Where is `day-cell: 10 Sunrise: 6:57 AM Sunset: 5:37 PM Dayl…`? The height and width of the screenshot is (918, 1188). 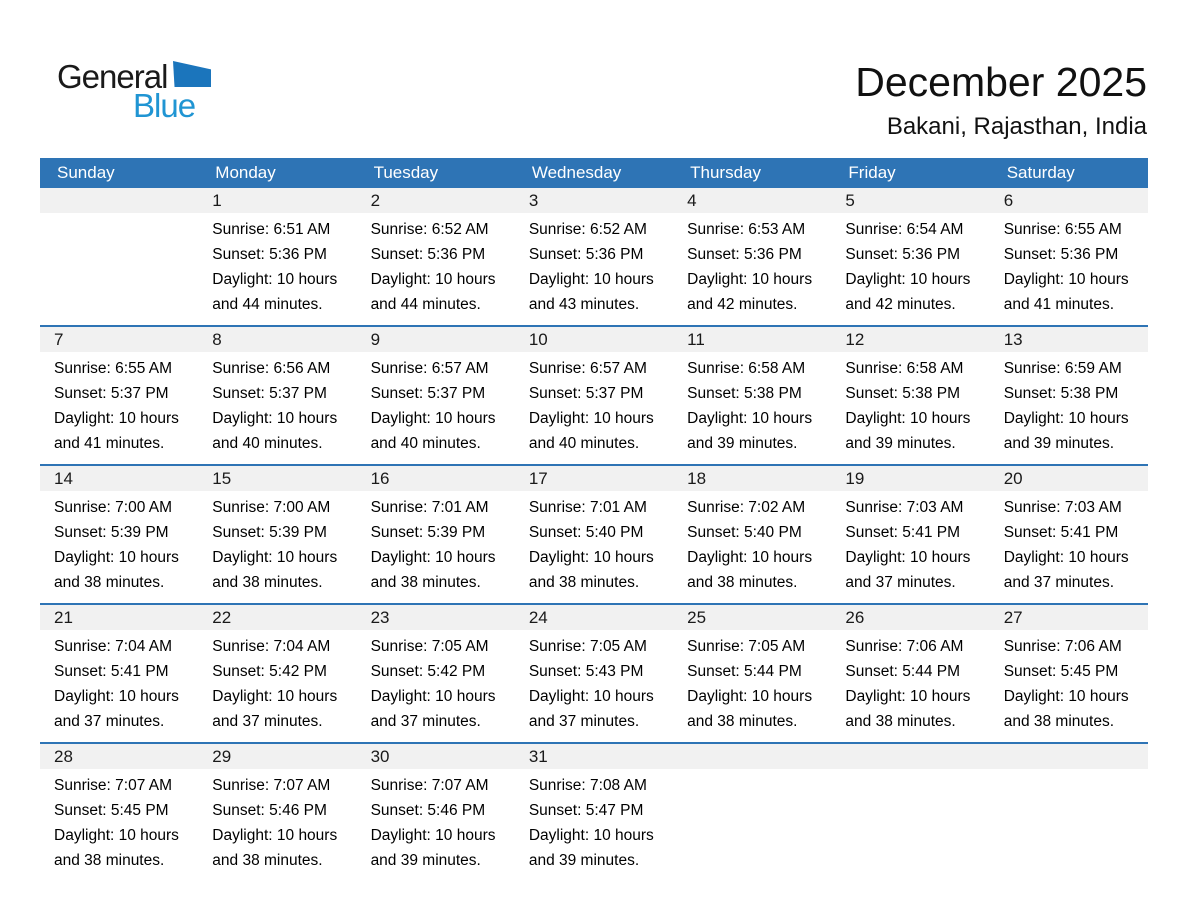
day-cell: 10 Sunrise: 6:57 AM Sunset: 5:37 PM Dayl… is located at coordinates (594, 395).